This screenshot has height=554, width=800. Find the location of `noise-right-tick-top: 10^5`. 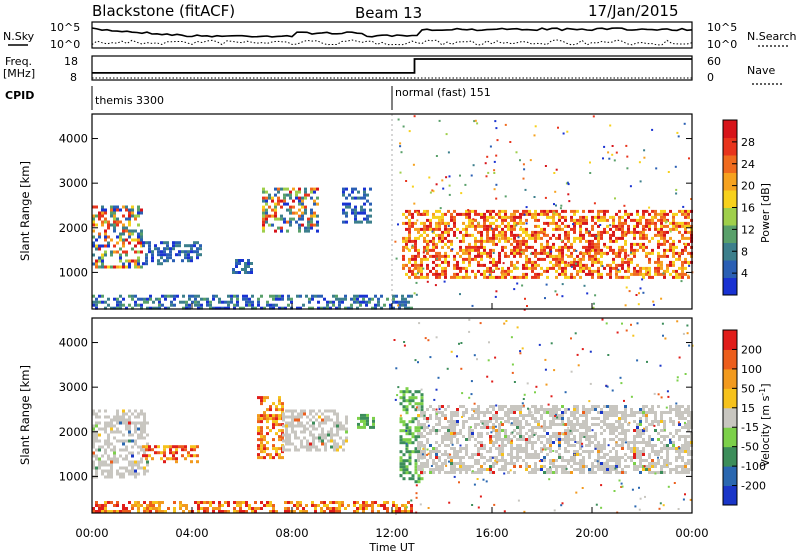

noise-right-tick-top: 10^5 is located at coordinates (722, 27).